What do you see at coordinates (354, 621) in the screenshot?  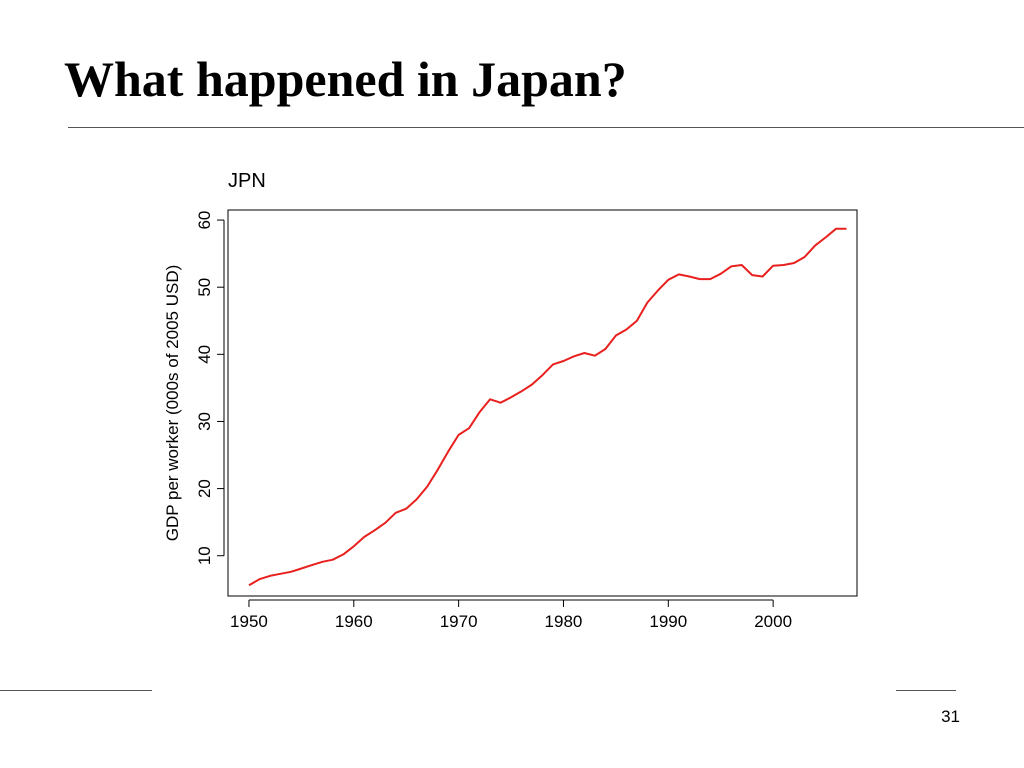 I see `x-tick-label: 1960` at bounding box center [354, 621].